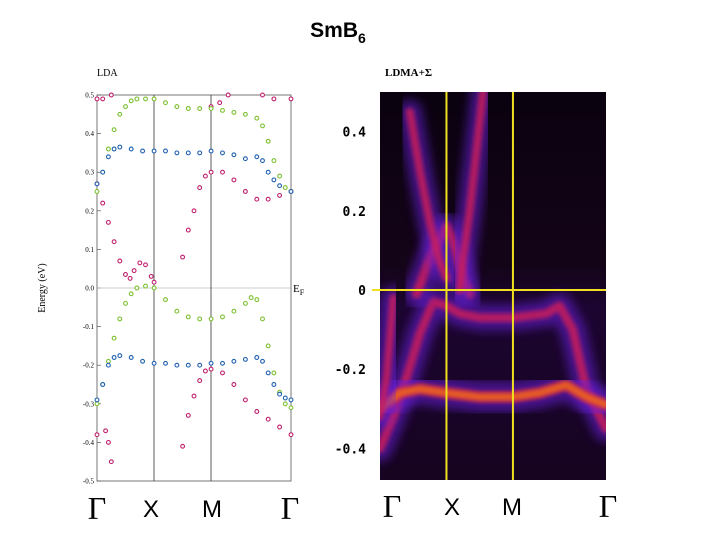 This screenshot has height=540, width=720. Describe the element at coordinates (89, 250) in the screenshot. I see `lda-y-tick-label: 0.1` at that location.